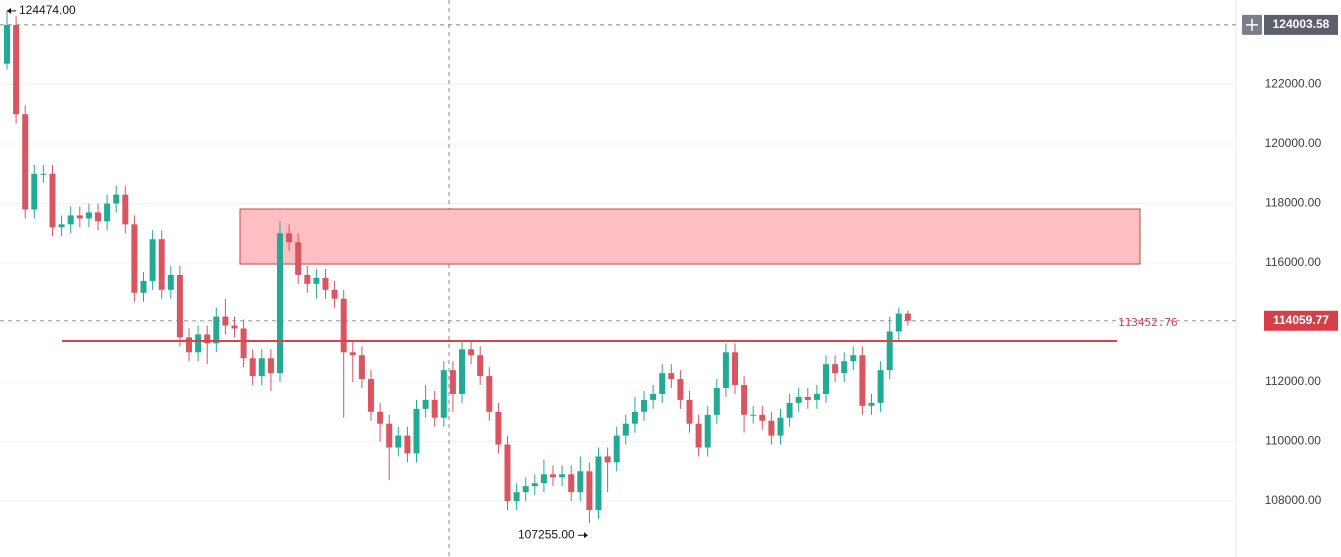  I want to click on last-price-label: 114059.77, so click(1301, 320).